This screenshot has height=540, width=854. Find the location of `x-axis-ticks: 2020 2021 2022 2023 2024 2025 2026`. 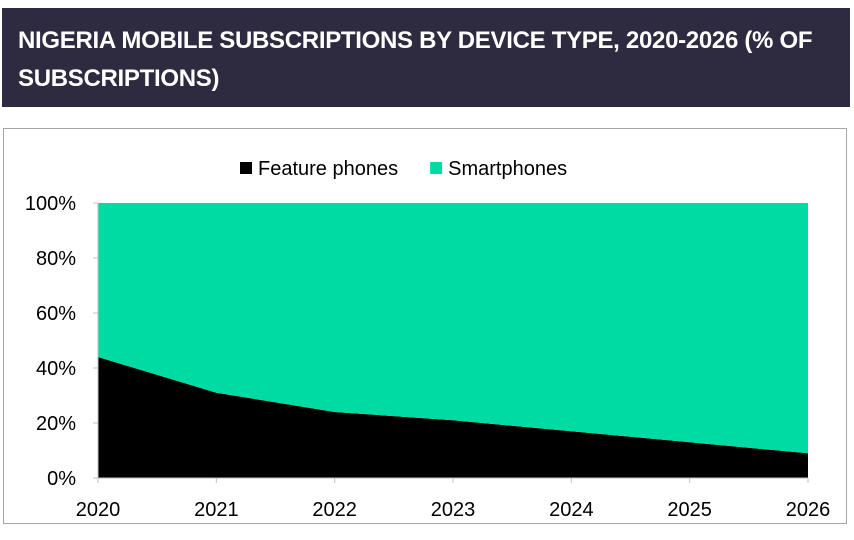

x-axis-ticks: 2020 2021 2022 2023 2024 2025 2026 is located at coordinates (453, 499).